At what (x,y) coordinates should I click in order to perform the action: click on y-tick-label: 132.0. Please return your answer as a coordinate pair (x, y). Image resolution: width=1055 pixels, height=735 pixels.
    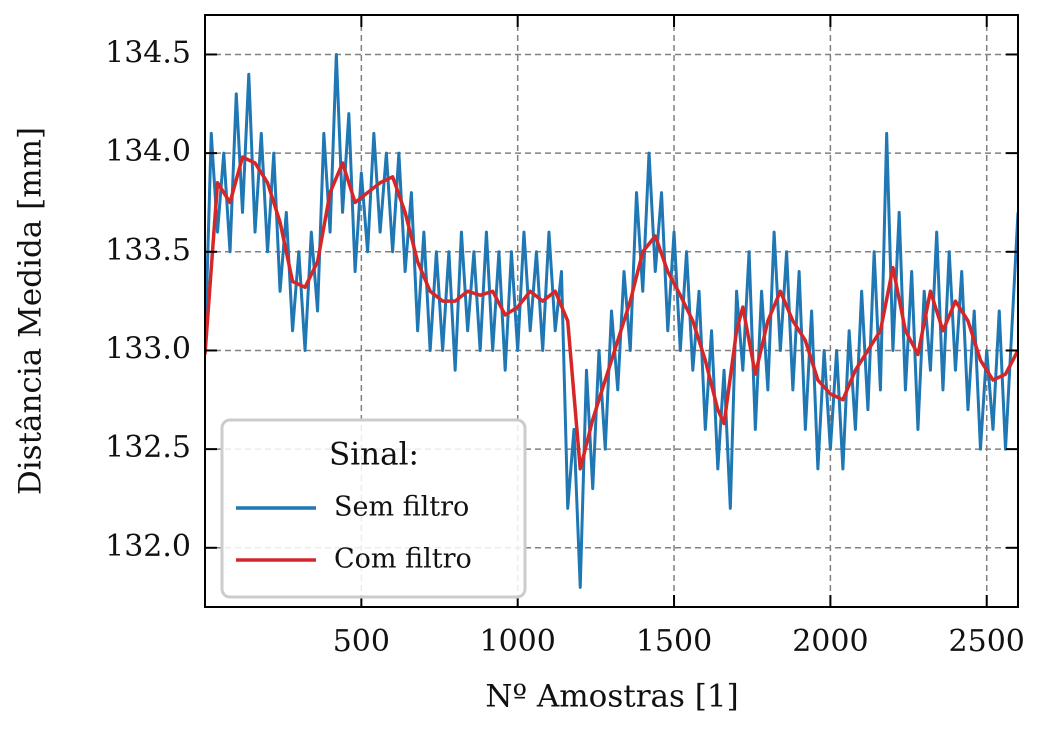
    Looking at the image, I should click on (148, 546).